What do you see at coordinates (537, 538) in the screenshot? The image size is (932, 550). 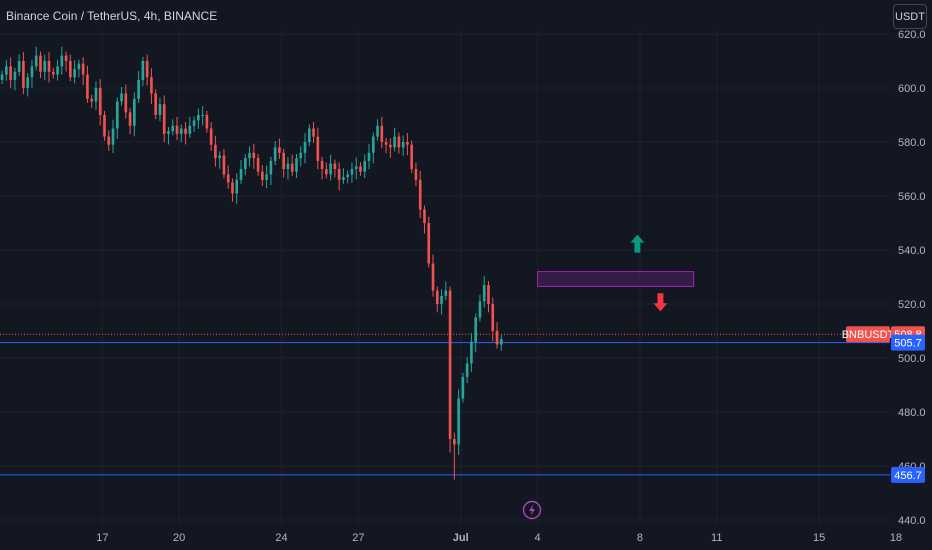 I see `time-tick: 4` at bounding box center [537, 538].